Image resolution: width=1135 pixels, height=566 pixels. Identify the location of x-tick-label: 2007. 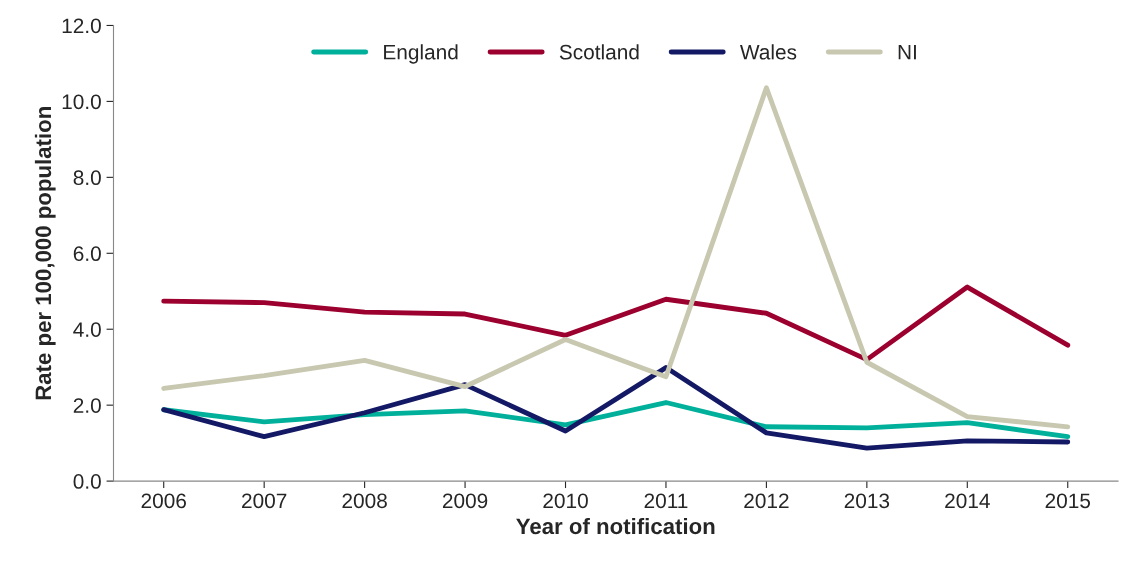
(264, 501).